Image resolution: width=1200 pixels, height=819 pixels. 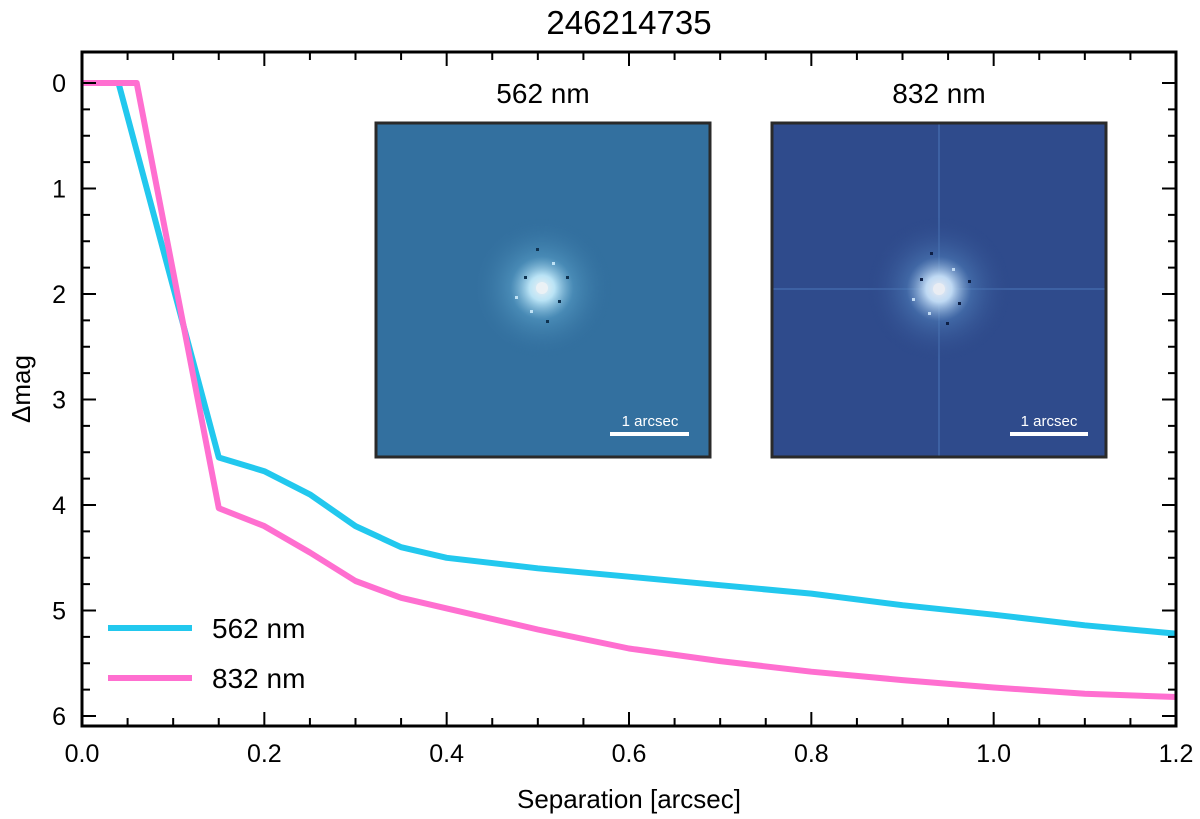 I want to click on inset-832nm: 832 nm 1 arcsec, so click(x=939, y=268).